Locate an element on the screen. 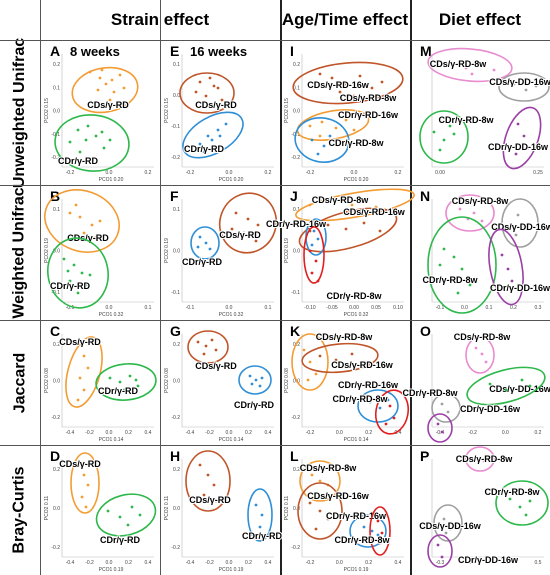  x-tick-label: 0.5 is located at coordinates (538, 563).